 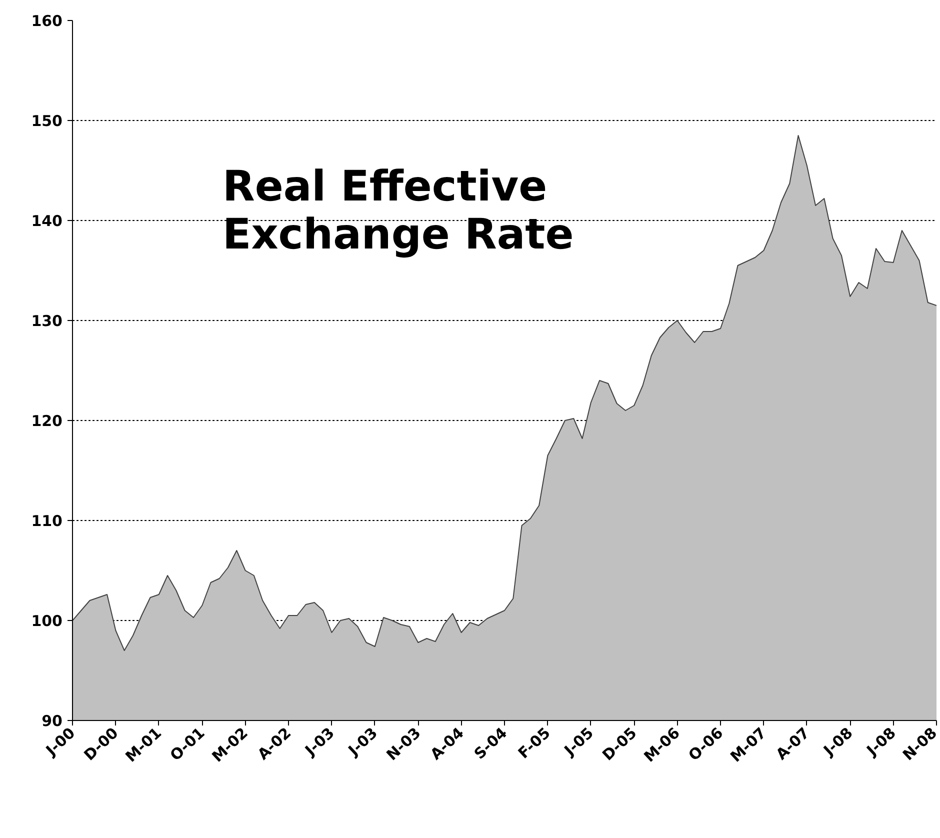 I want to click on y-tick-label: 130, so click(x=46, y=321).